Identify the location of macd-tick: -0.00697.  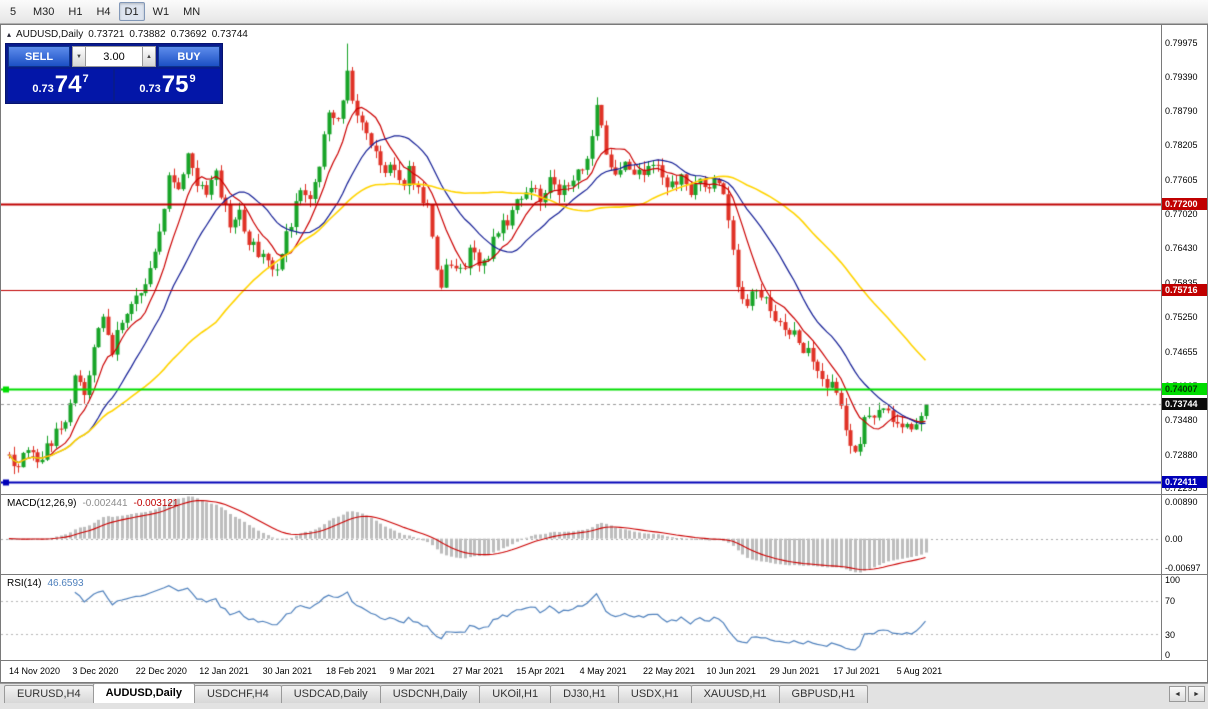
(1183, 567).